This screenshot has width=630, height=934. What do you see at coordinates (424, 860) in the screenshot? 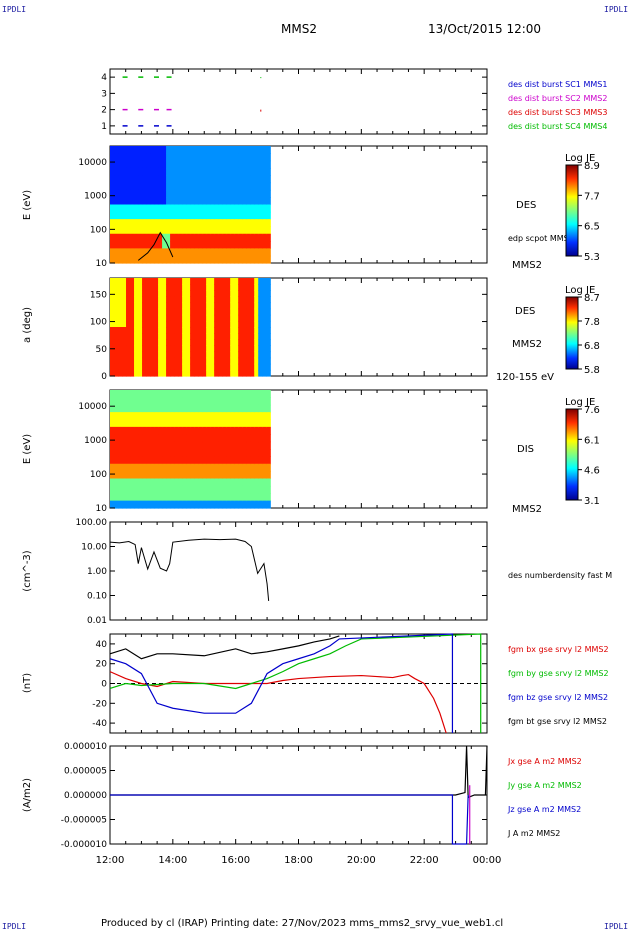
I see `x-tick-label: 22:00` at bounding box center [424, 860].